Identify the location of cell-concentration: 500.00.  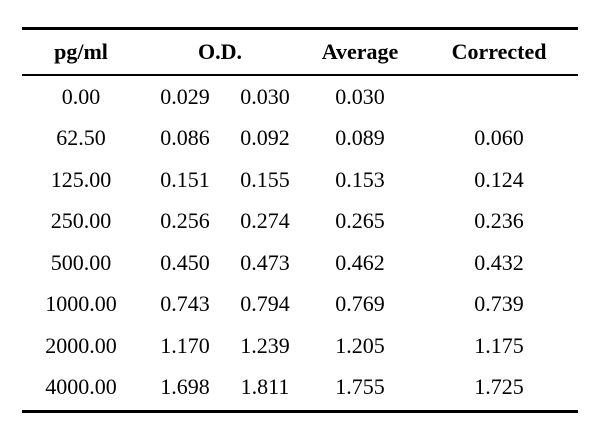
(81, 262).